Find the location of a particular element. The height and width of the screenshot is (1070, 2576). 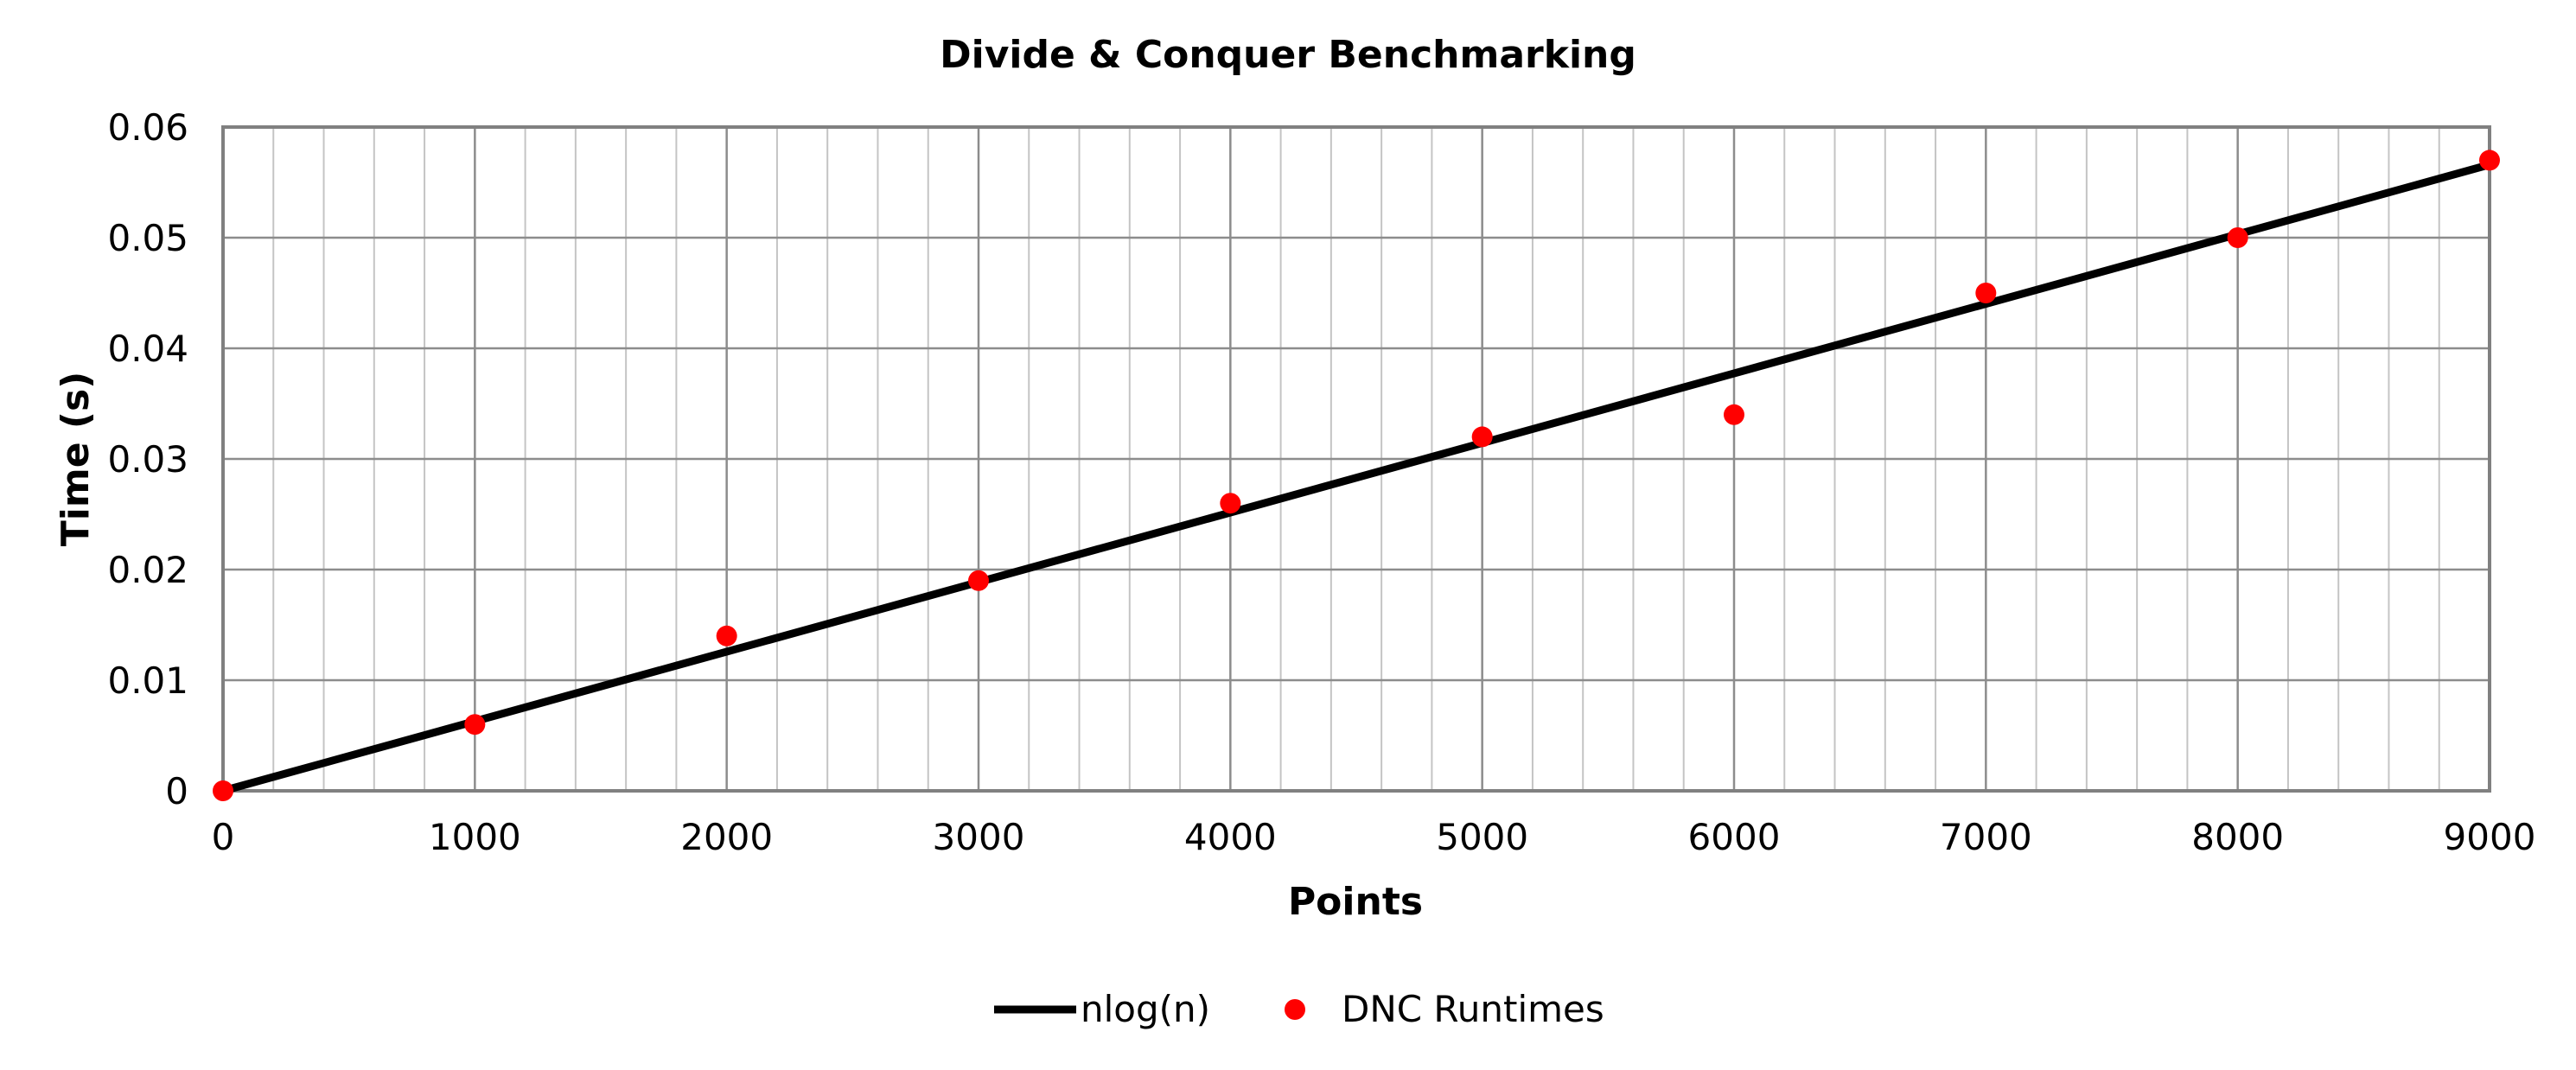

legend-marker-swatch is located at coordinates (1295, 1010).